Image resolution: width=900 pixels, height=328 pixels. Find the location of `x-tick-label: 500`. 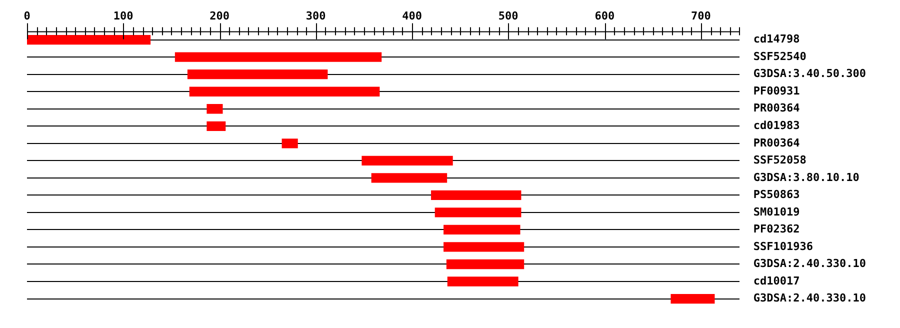

x-tick-label: 500 is located at coordinates (508, 15).